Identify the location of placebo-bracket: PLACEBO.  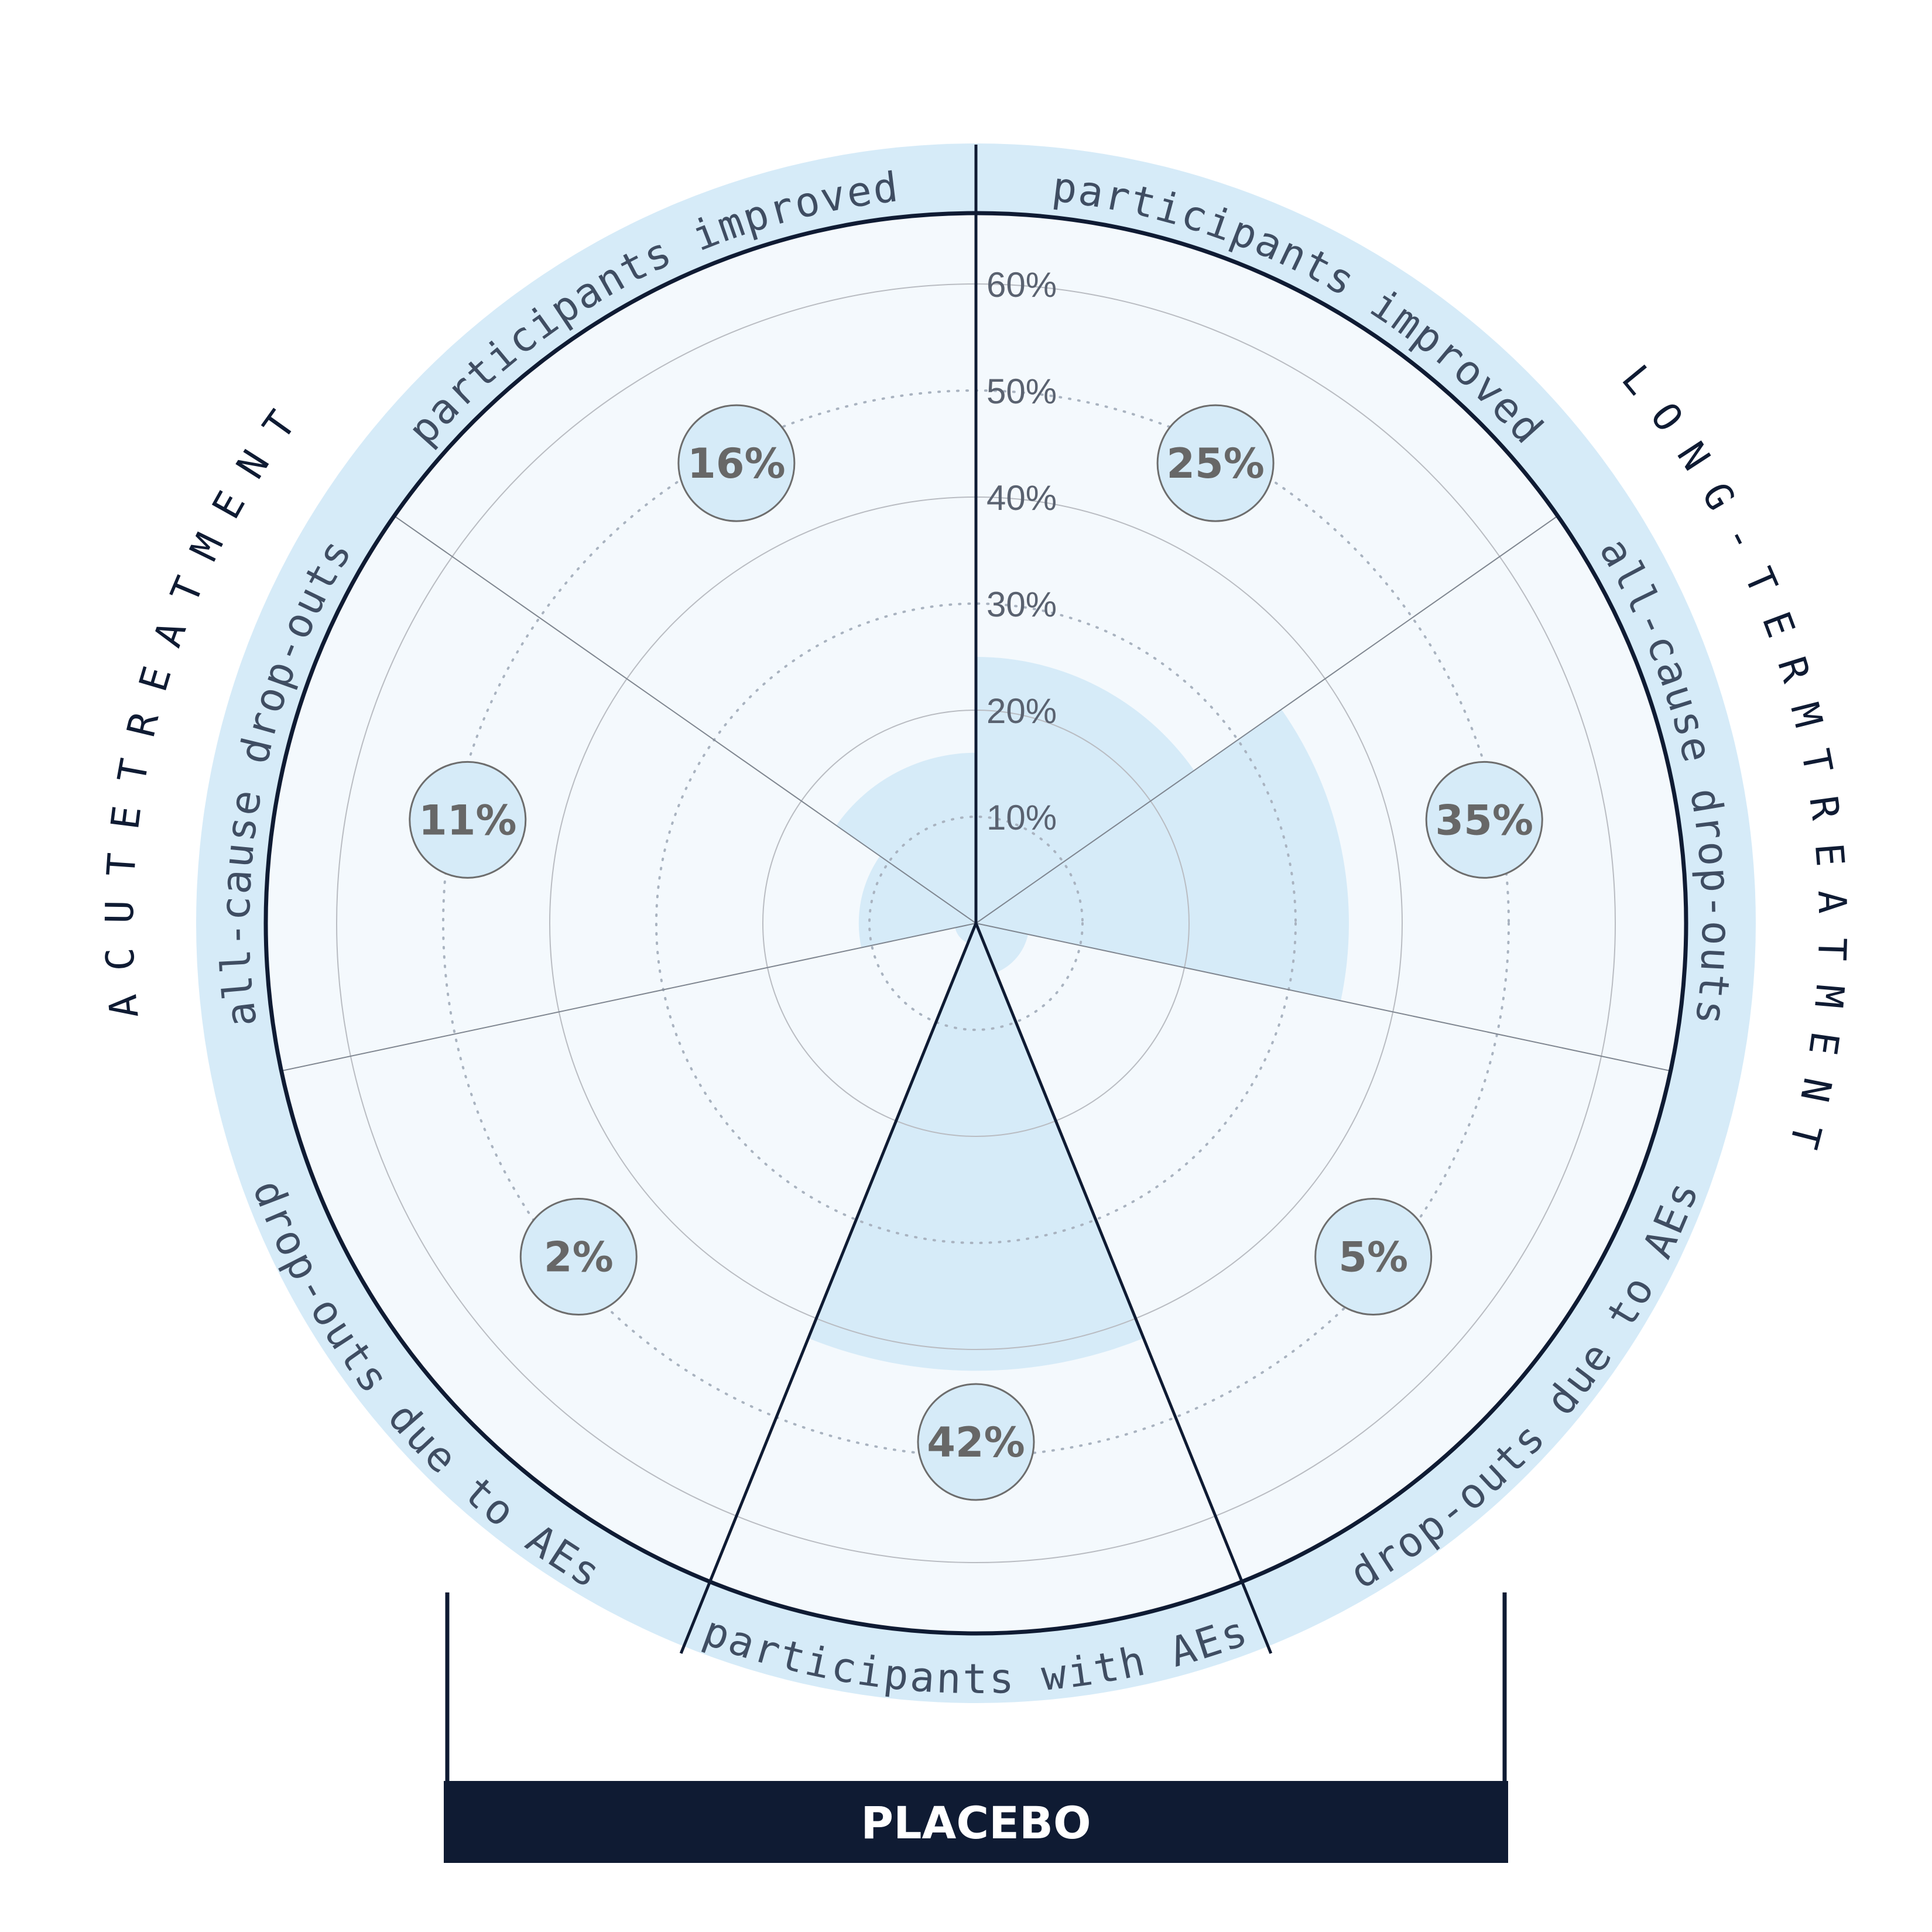
(976, 1727).